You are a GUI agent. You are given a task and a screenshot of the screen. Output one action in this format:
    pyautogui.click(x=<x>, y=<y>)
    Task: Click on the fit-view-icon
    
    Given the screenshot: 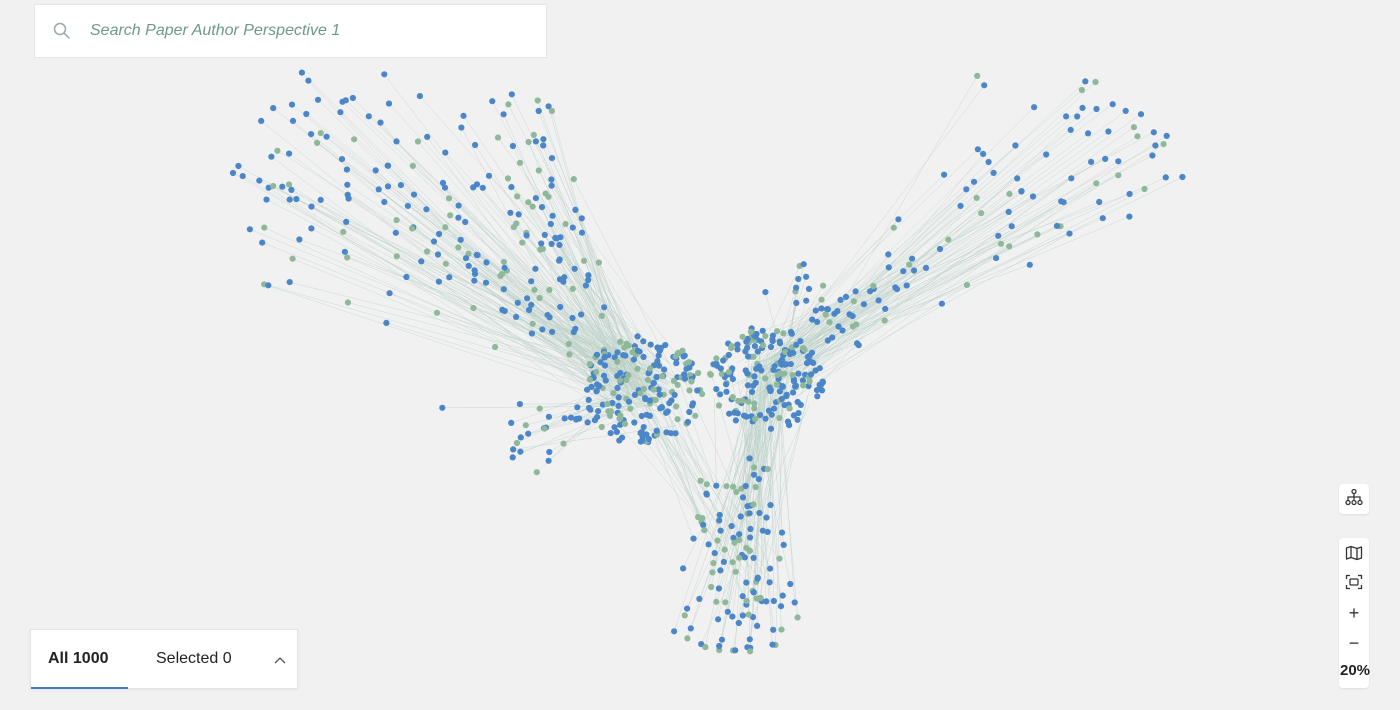 What is the action you would take?
    pyautogui.click(x=1354, y=584)
    